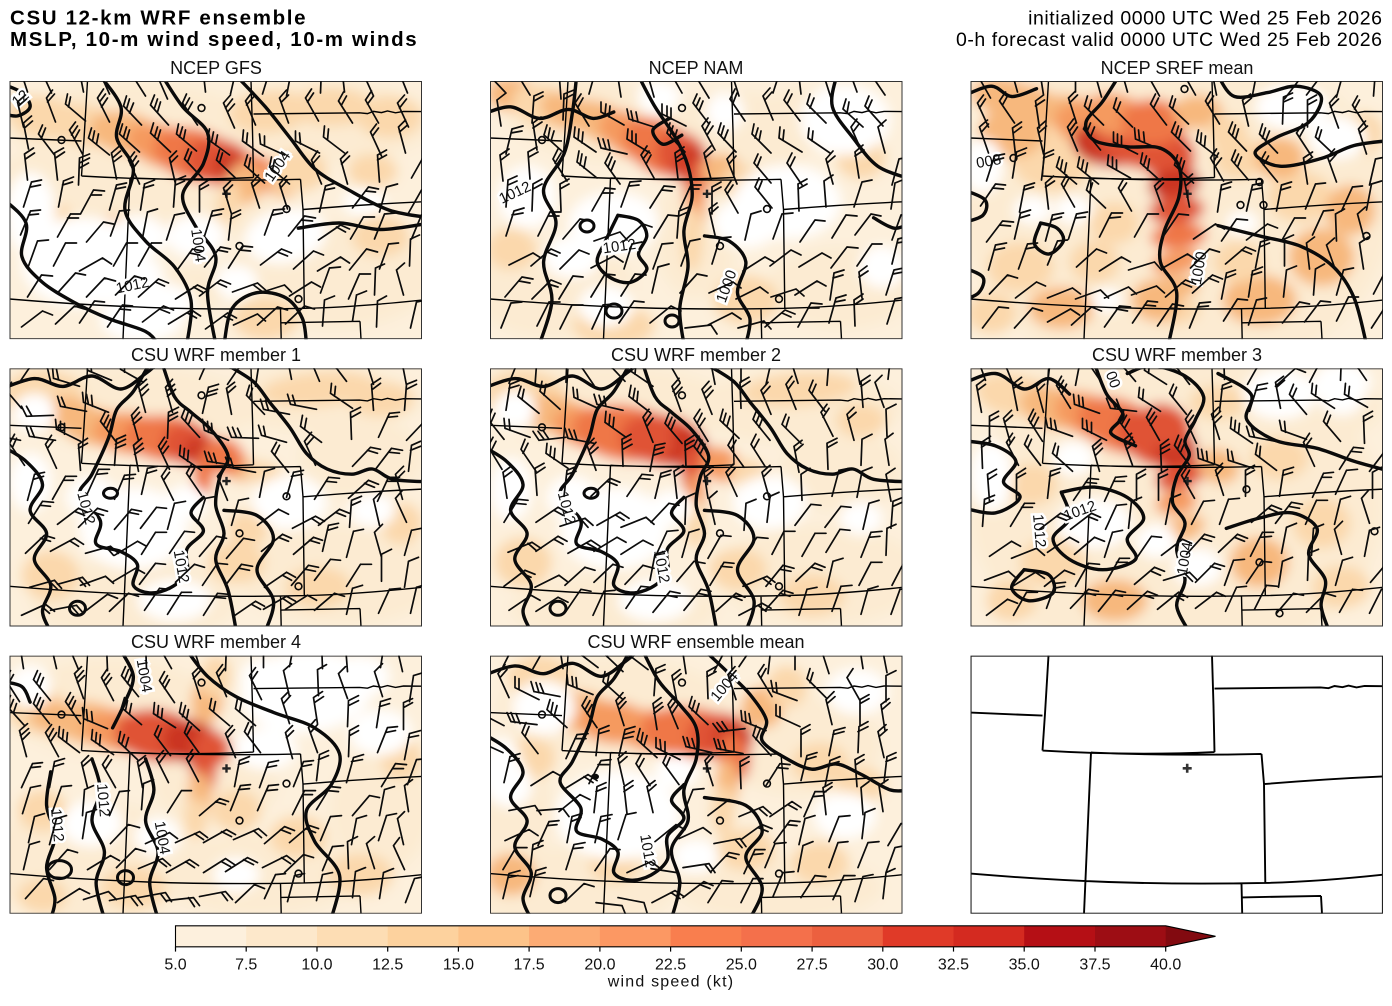 The height and width of the screenshot is (1006, 1392). I want to click on svg-text: CSU WRF member 1, so click(216, 355).